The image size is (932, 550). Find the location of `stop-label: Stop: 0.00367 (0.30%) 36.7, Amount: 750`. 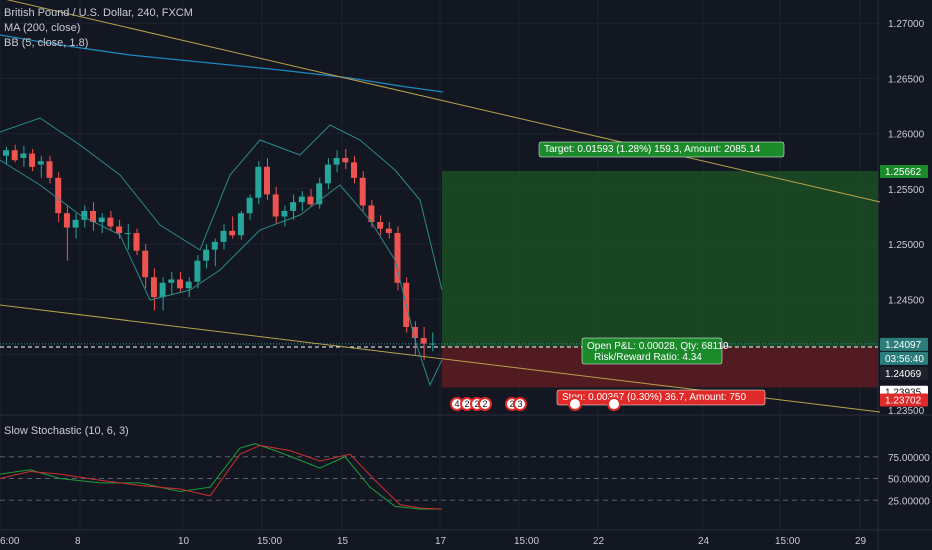

stop-label: Stop: 0.00367 (0.30%) 36.7, Amount: 750 is located at coordinates (661, 397).